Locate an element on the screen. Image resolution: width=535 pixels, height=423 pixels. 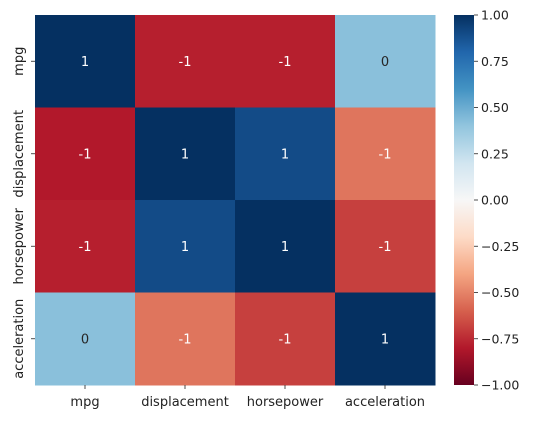
y-tick-label: acceleration is located at coordinates (19, 339).